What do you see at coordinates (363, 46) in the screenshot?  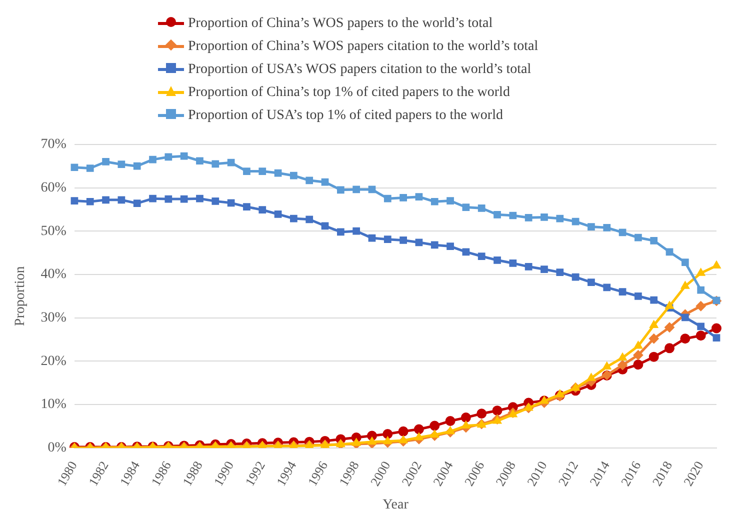 I see `legend-label: Proportion of China’s WOS papers citation to the world’s total` at bounding box center [363, 46].